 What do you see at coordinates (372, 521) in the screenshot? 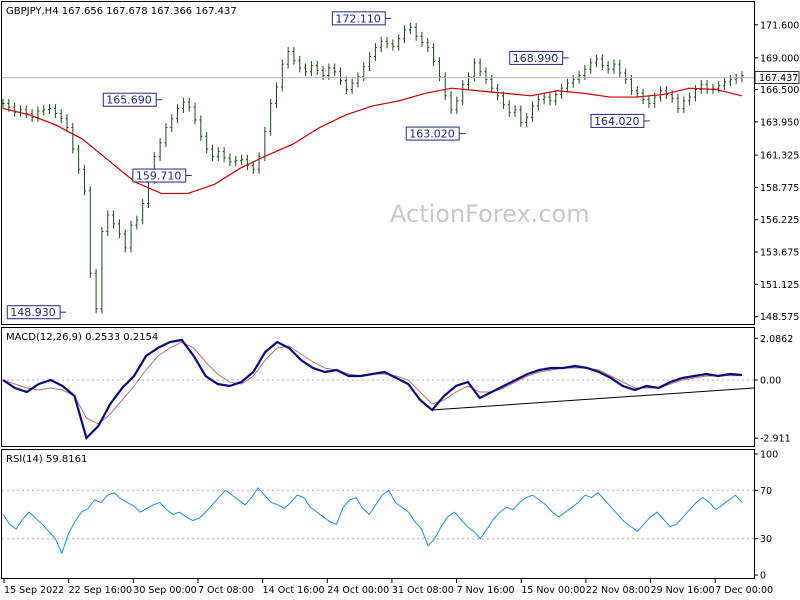
I see `rsi-line` at bounding box center [372, 521].